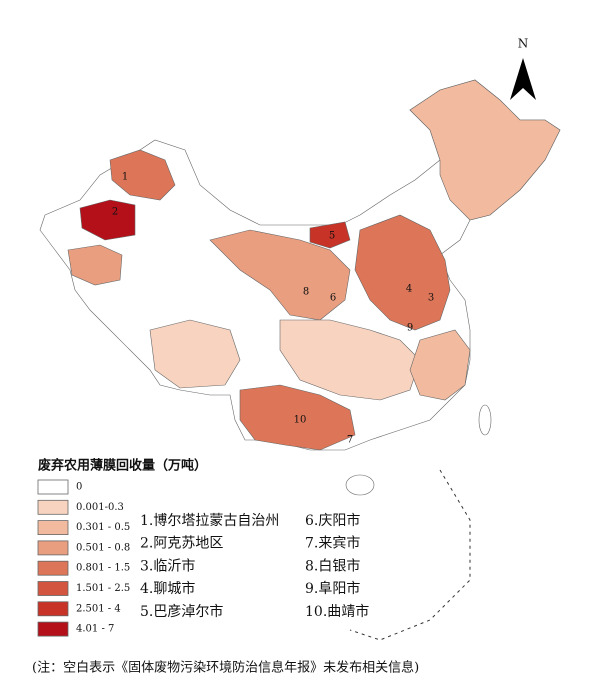 The image size is (589, 686). What do you see at coordinates (95, 265) in the screenshot?
I see `region-kashgar` at bounding box center [95, 265].